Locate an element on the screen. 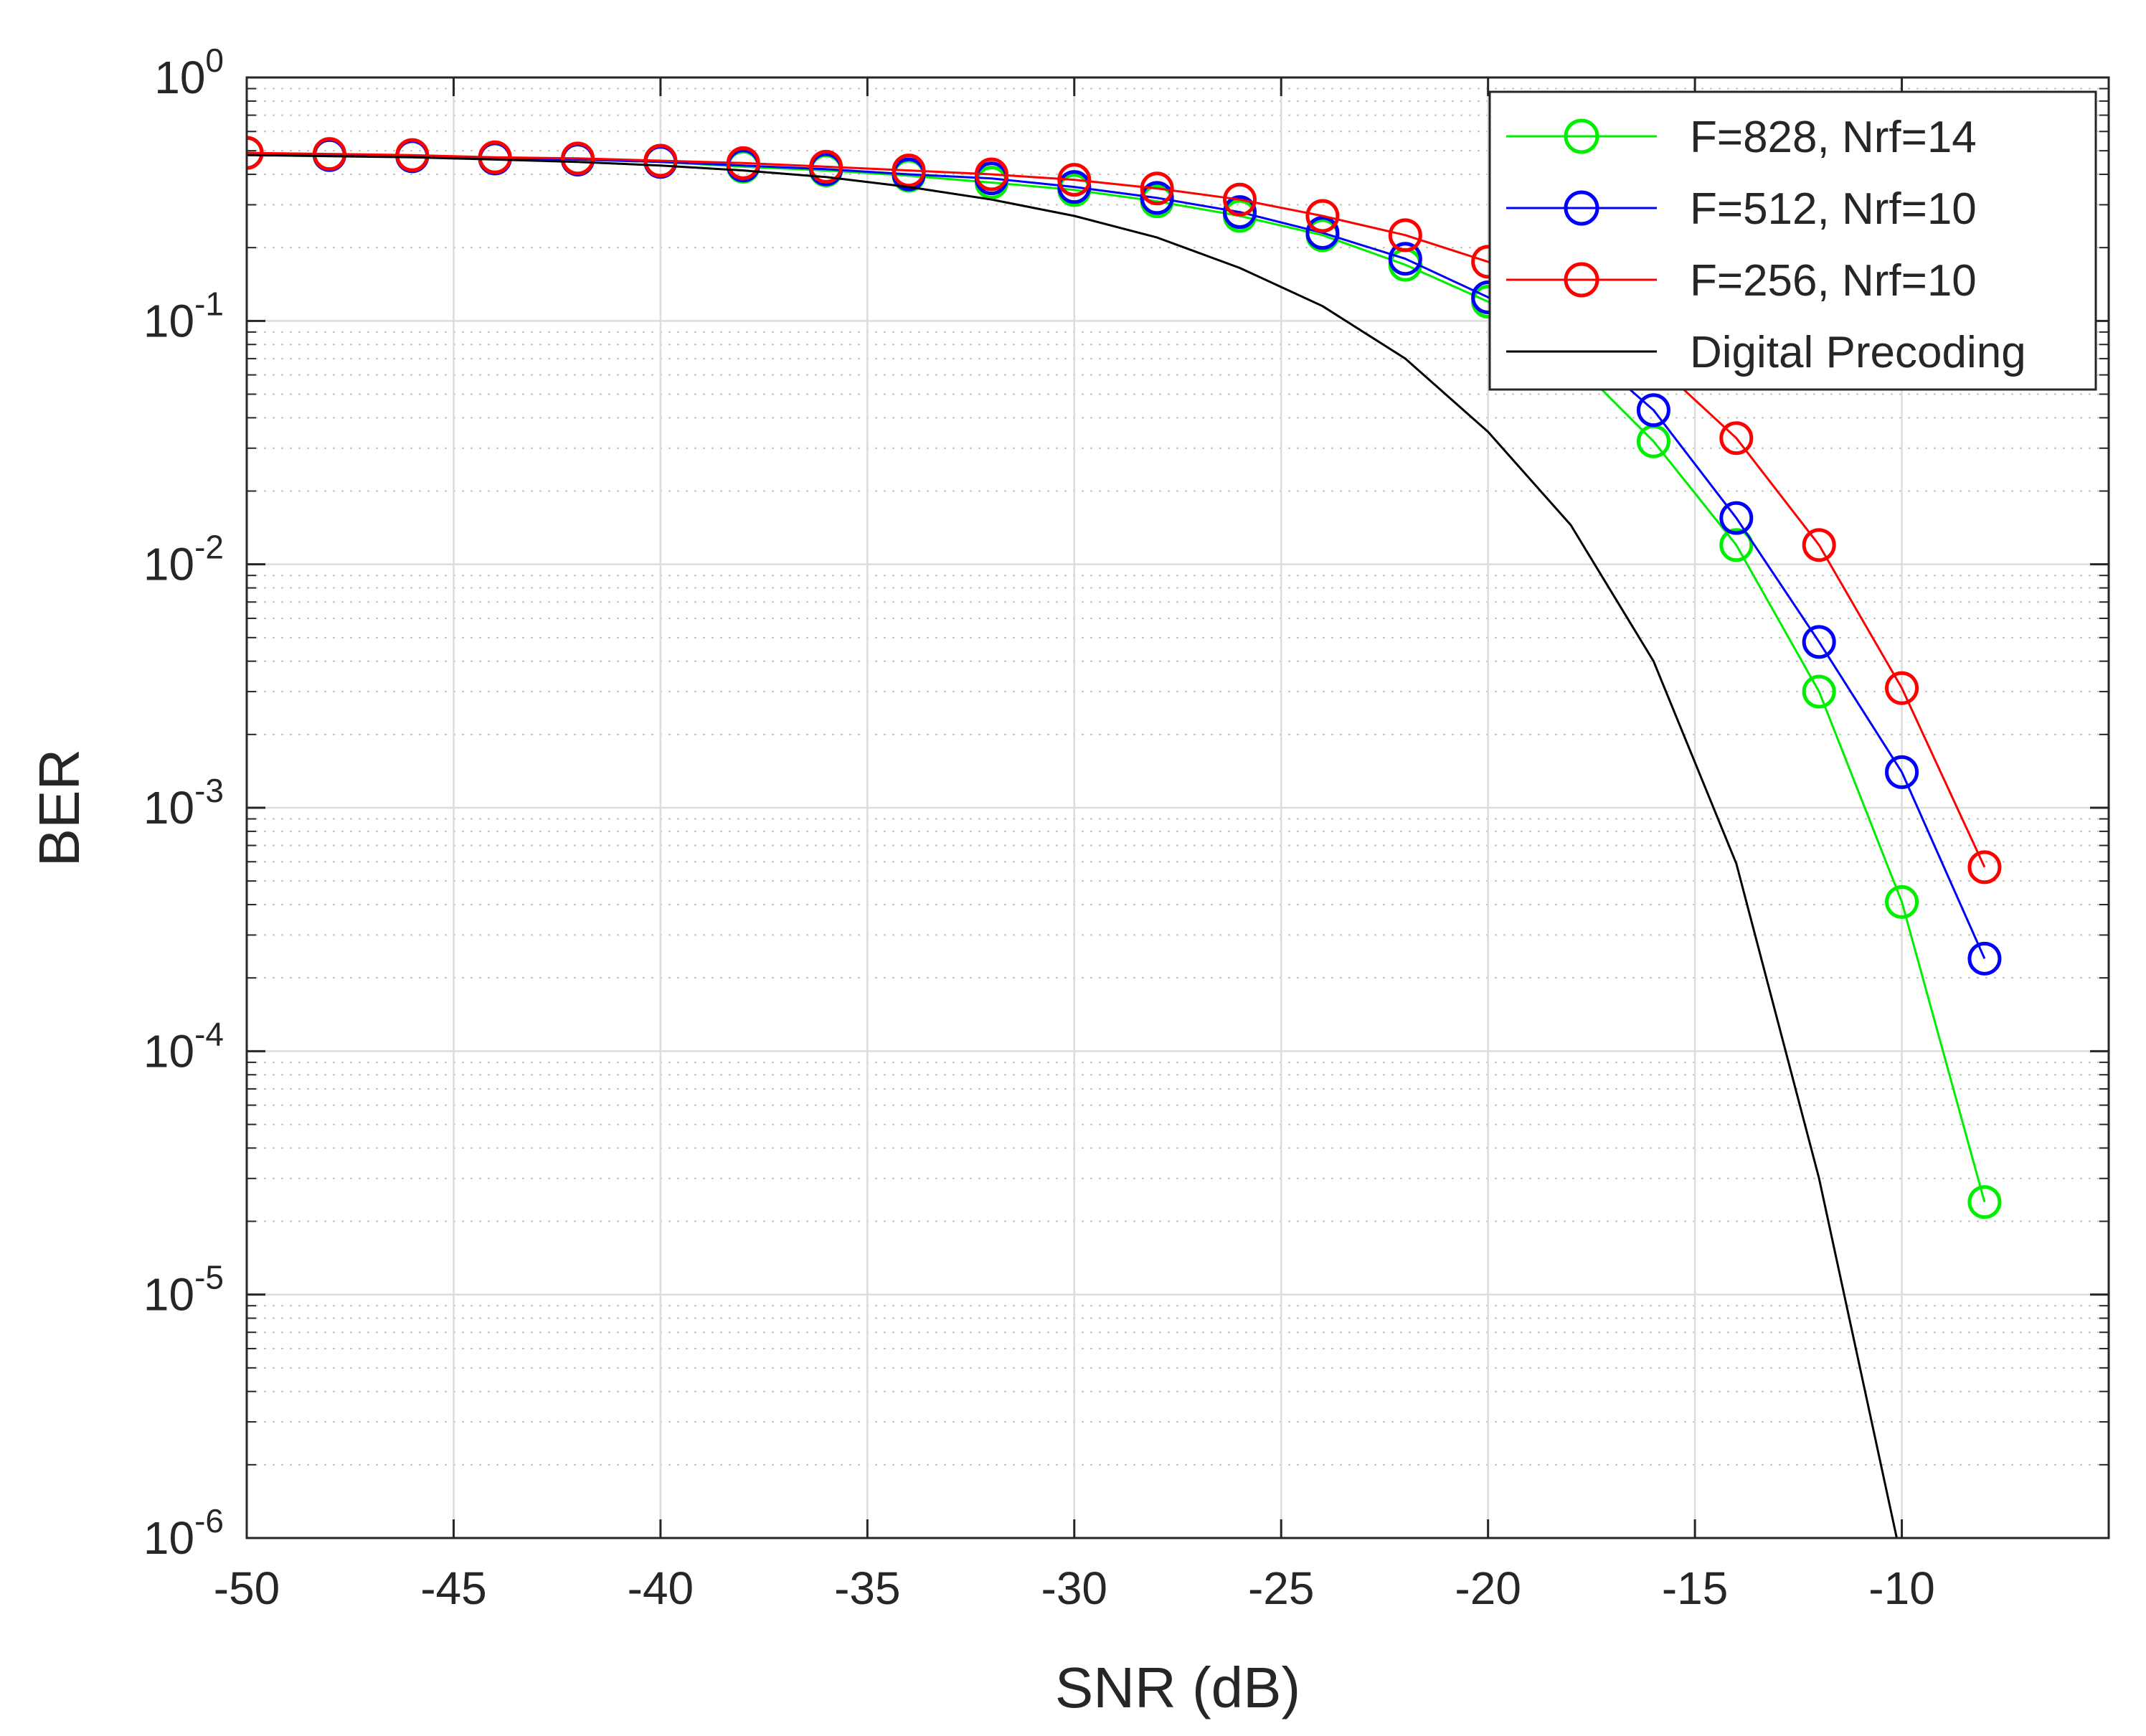 This screenshot has width=2146, height=1736. x-tick-label: -15 is located at coordinates (1695, 1588).